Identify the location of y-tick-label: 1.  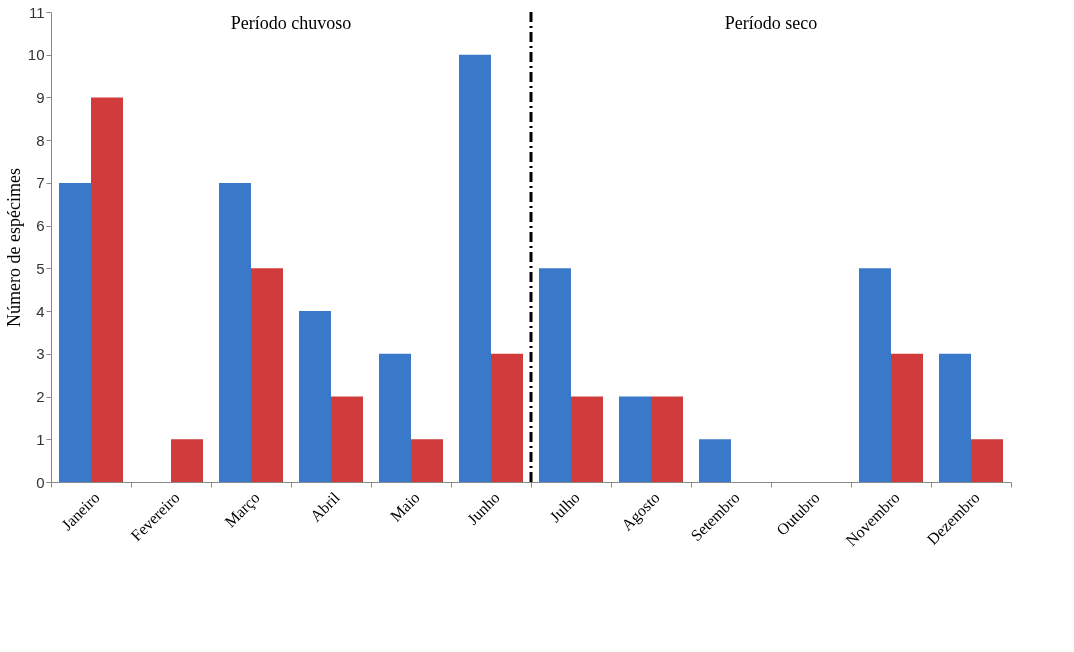
(40, 439).